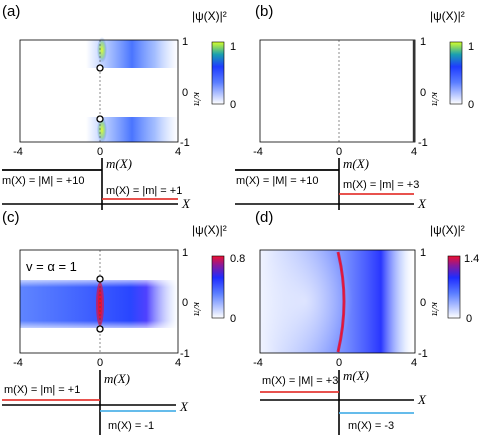  I want to click on panel-label: (d), so click(264, 217).